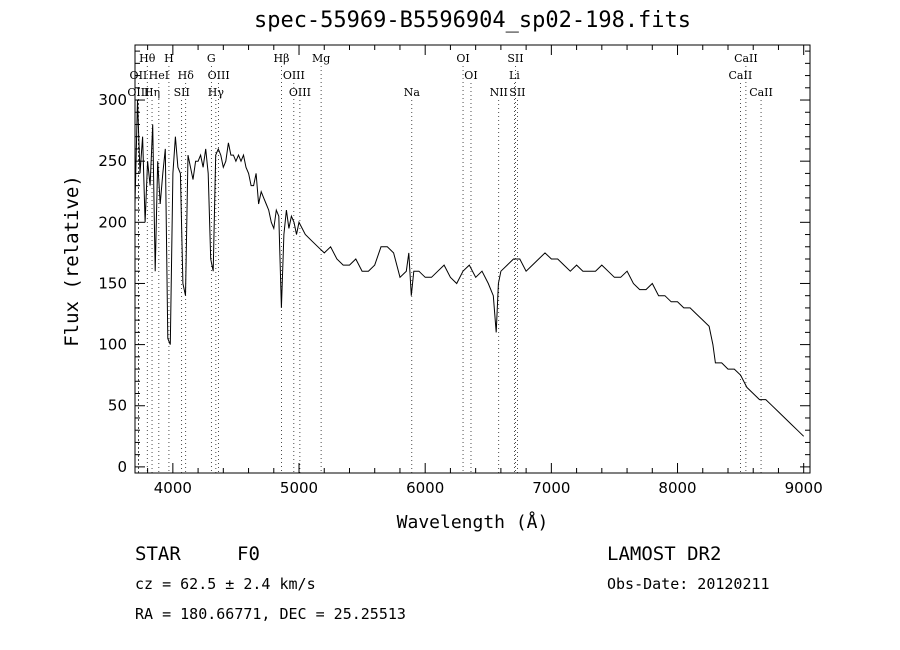 Image resolution: width=900 pixels, height=650 pixels. What do you see at coordinates (169, 58) in the screenshot?
I see `line-marker-label: H` at bounding box center [169, 58].